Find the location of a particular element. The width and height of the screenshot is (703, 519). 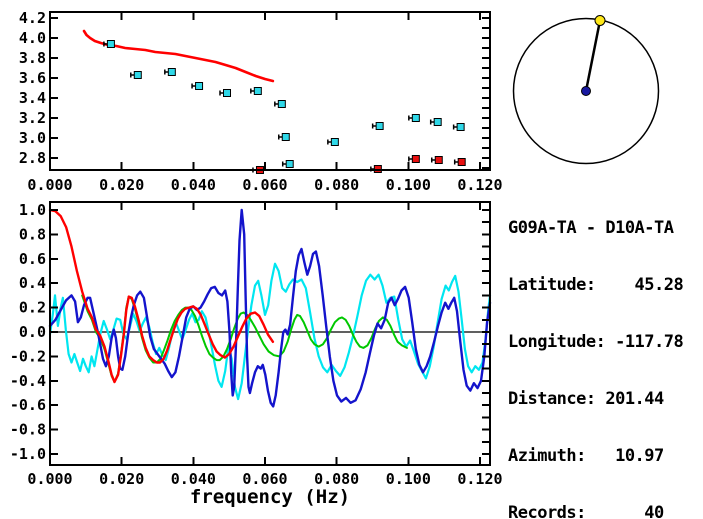

dispersion-y-tick-label: 4.0 is located at coordinates (32, 38).